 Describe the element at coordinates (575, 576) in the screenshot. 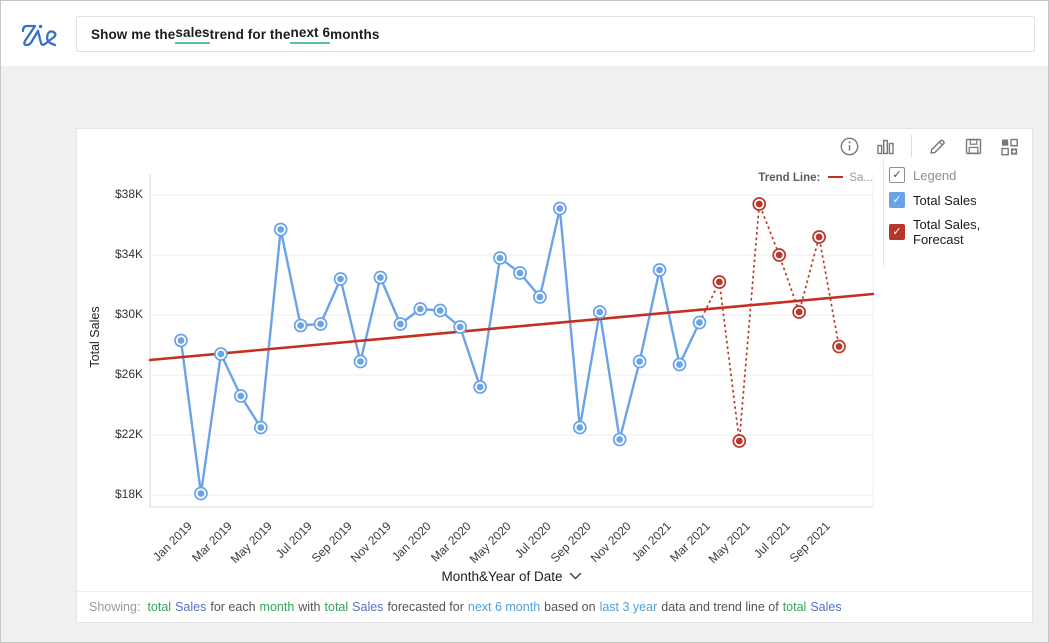

I see `chevron-down-icon` at that location.